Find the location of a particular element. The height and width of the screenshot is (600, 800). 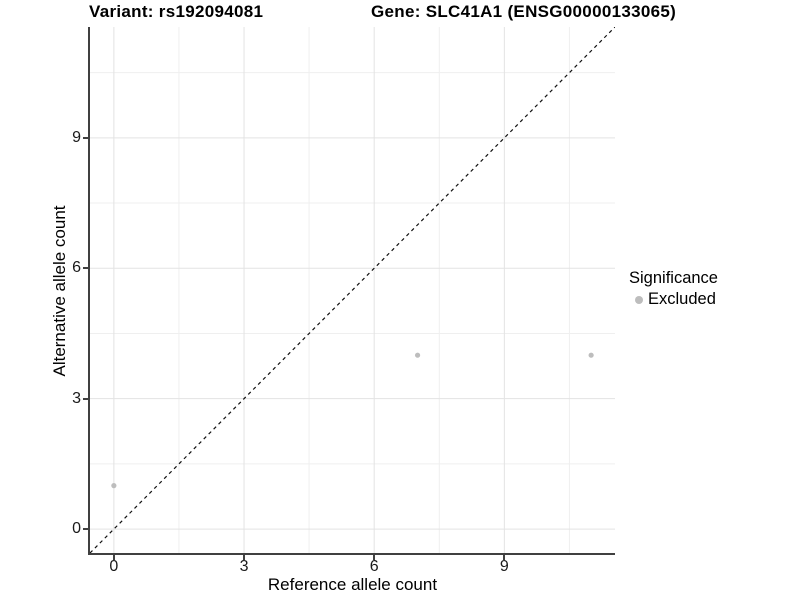

x-tick-label: 6 is located at coordinates (374, 566).